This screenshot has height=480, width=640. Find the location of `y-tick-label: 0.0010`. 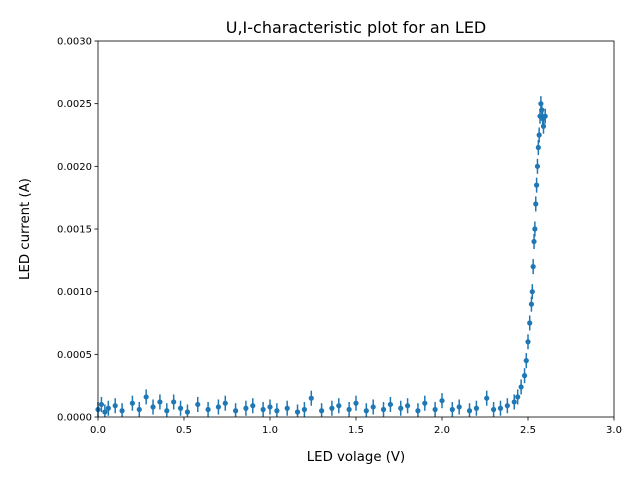

y-tick-label: 0.0010 is located at coordinates (74, 292).